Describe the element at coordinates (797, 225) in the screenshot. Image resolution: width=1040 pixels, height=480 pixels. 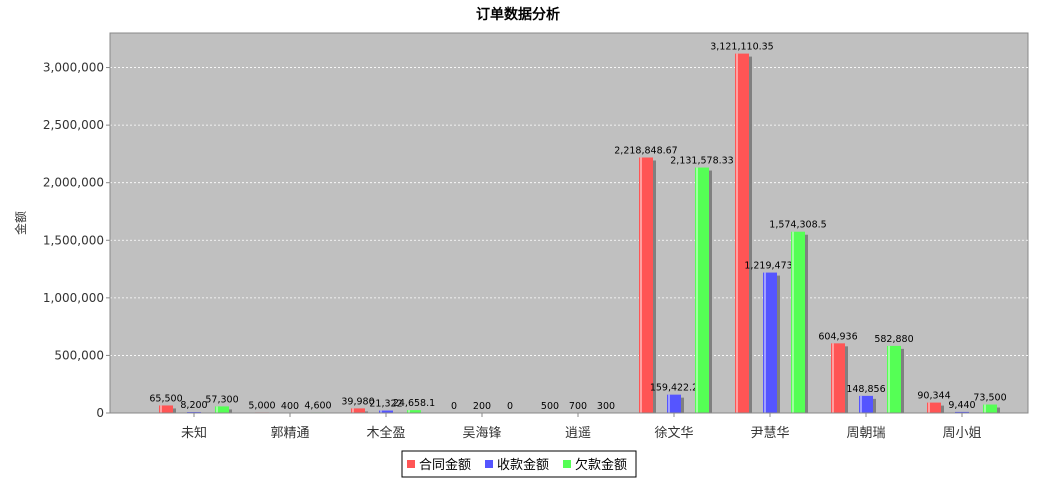
I see `data-label: 1,574,308.5` at that location.